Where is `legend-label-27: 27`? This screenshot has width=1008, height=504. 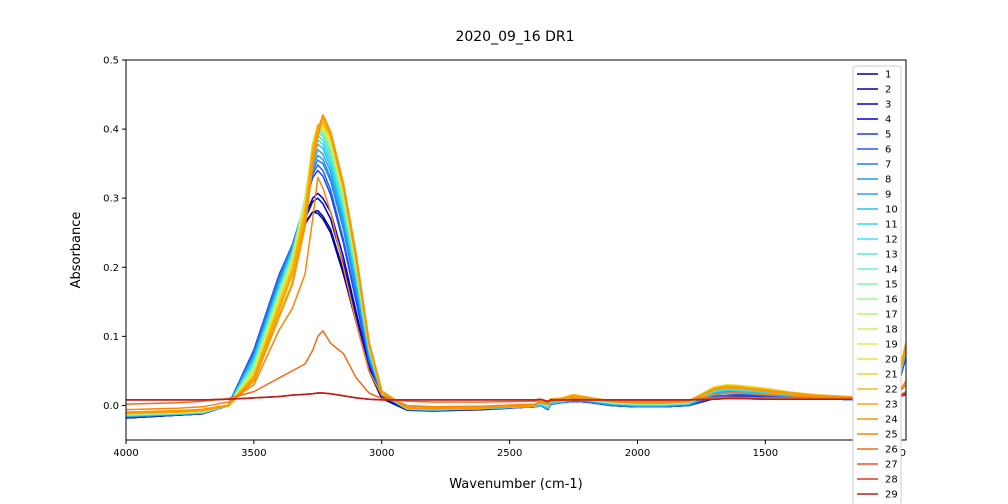 legend-label-27: 27 is located at coordinates (891, 465).